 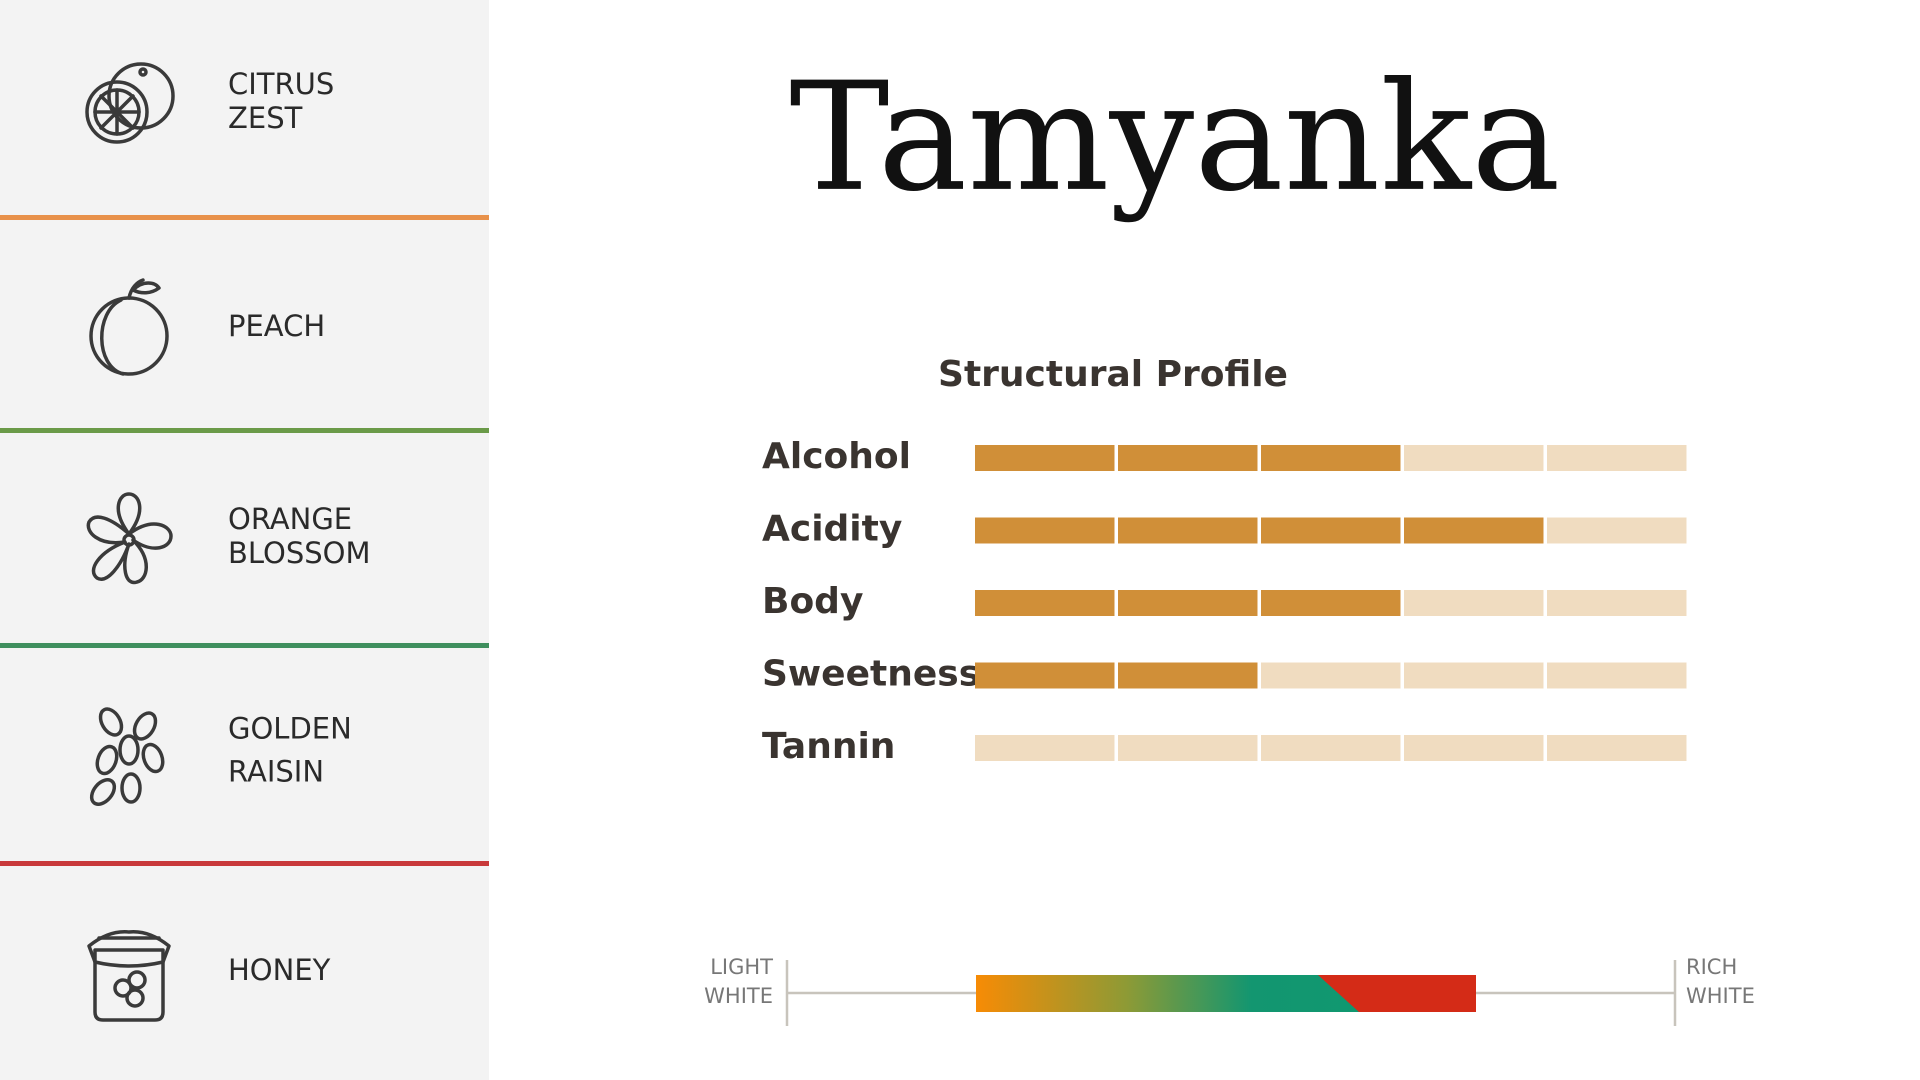 What do you see at coordinates (129, 327) in the screenshot?
I see `peach-icon` at bounding box center [129, 327].